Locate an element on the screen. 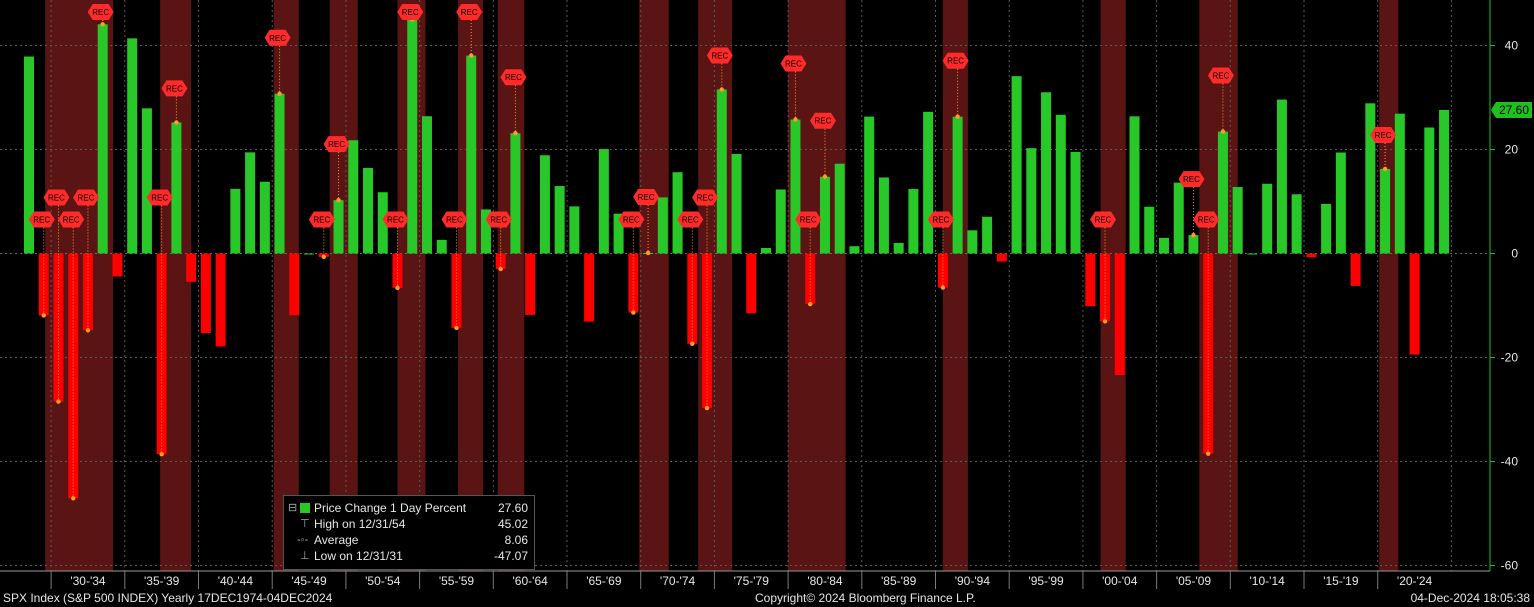 The width and height of the screenshot is (1534, 607). bar-1954 is located at coordinates (412, 136).